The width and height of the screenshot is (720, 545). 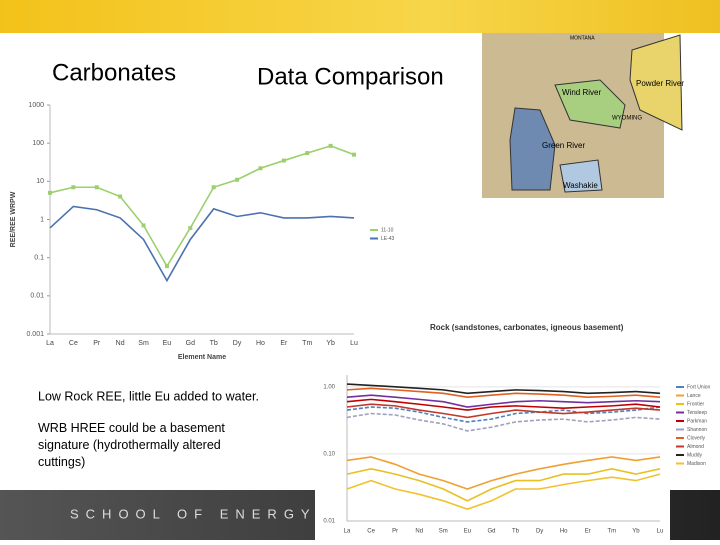 What do you see at coordinates (36, 105) in the screenshot?
I see `y-tick-label: 1000` at bounding box center [36, 105].